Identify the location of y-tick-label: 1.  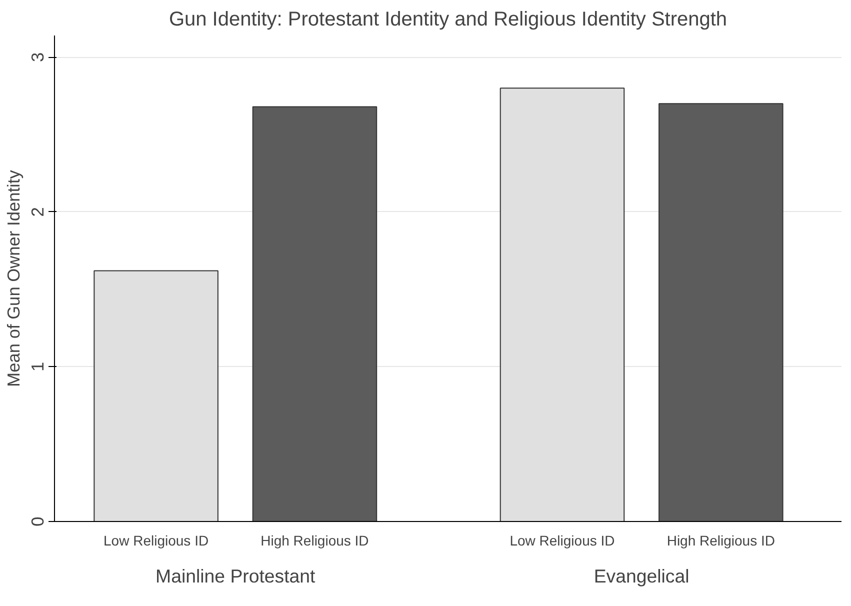
(38, 367).